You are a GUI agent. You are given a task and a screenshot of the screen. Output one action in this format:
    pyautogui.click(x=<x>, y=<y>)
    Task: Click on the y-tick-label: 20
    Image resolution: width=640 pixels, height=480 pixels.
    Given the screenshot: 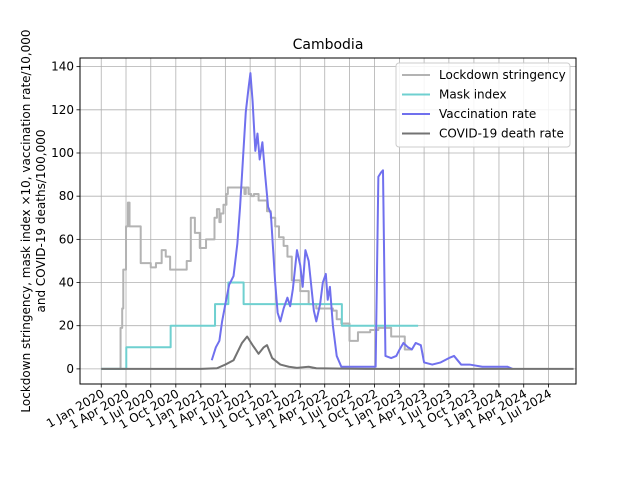 What is the action you would take?
    pyautogui.click(x=66, y=326)
    